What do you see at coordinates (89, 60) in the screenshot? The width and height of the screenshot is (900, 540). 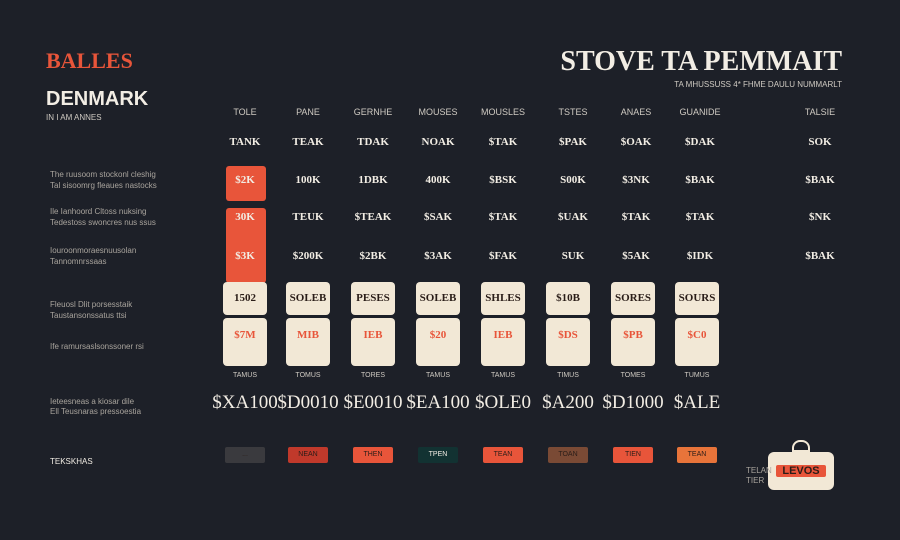 I see `logo: BALLES` at bounding box center [89, 60].